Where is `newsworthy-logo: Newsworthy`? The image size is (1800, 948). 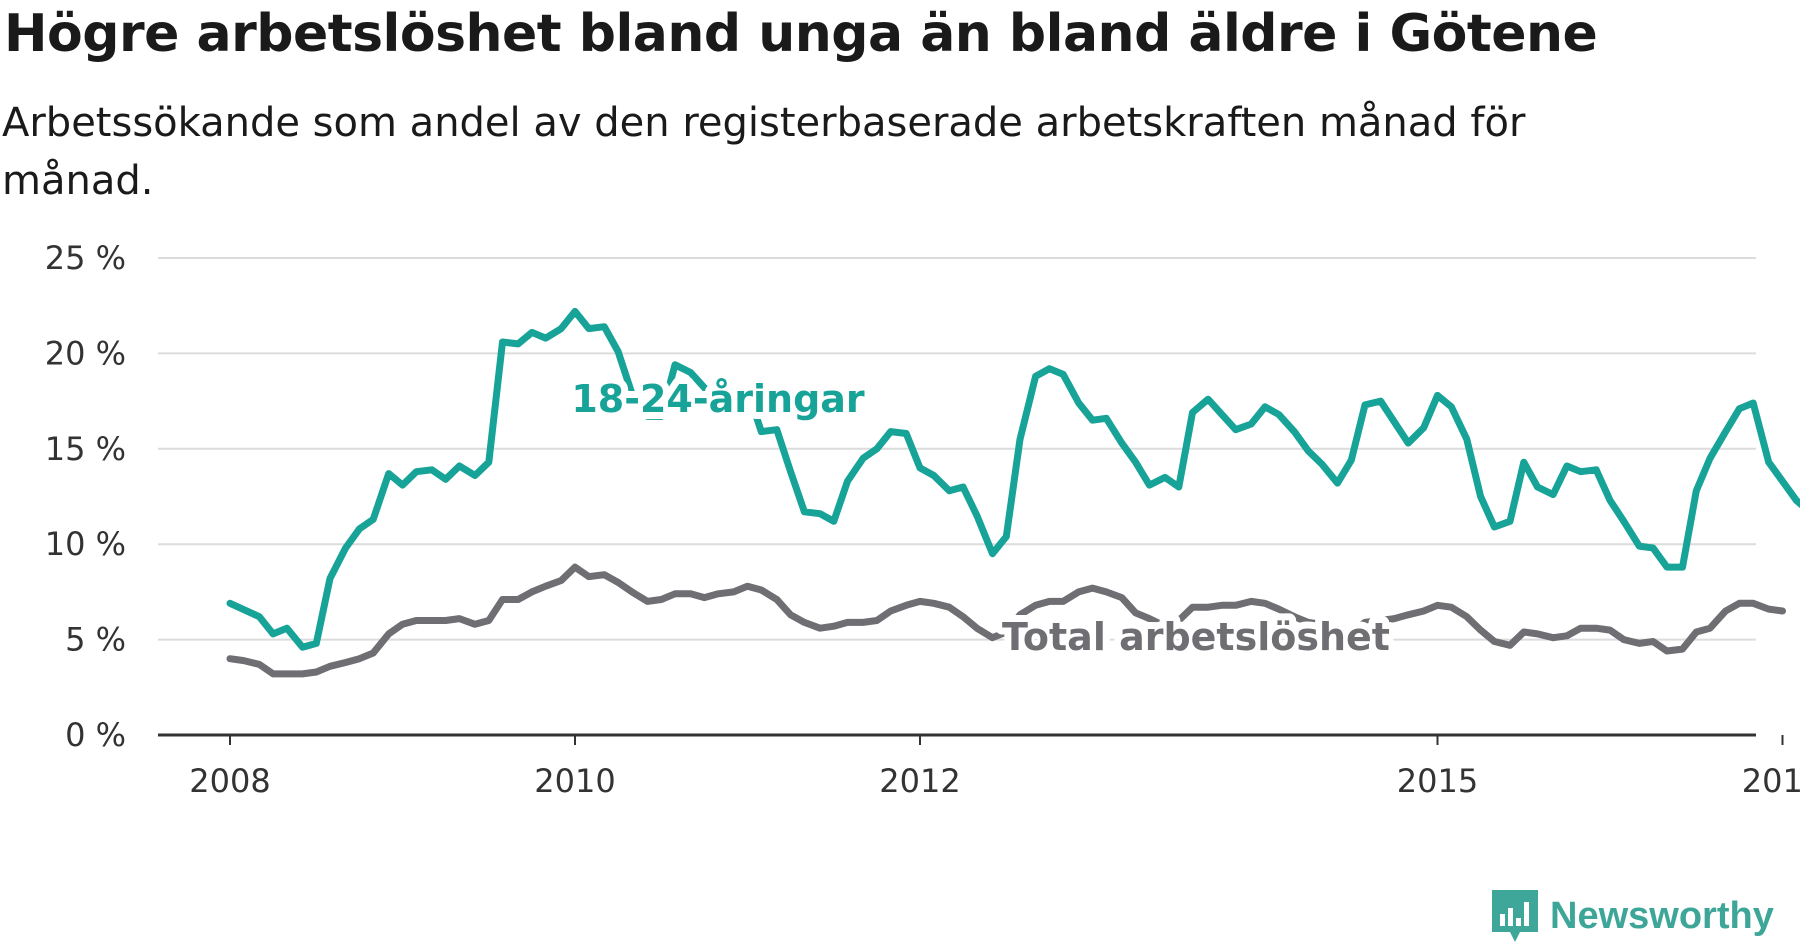 newsworthy-logo: Newsworthy is located at coordinates (1632, 916).